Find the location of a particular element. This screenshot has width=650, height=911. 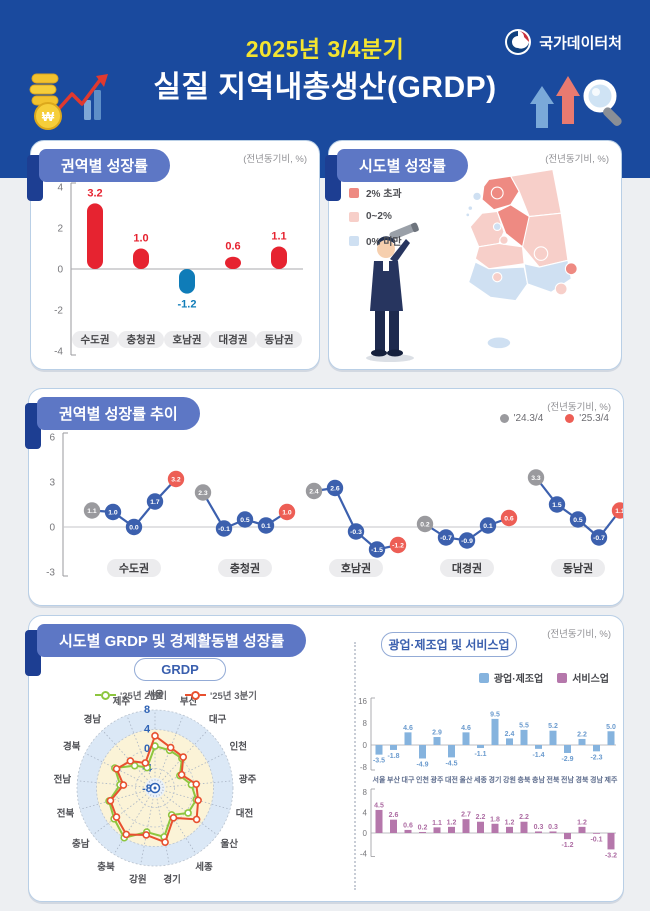

svg-text: 5.2 is located at coordinates (553, 726).